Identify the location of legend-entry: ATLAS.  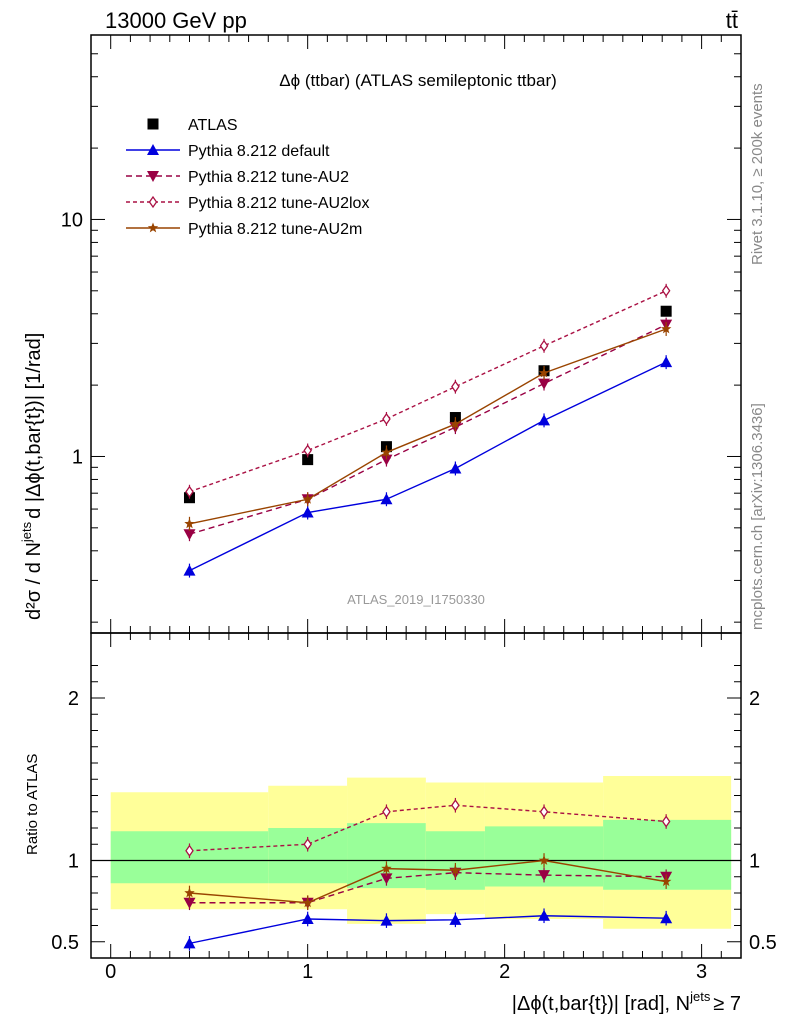
(192, 125).